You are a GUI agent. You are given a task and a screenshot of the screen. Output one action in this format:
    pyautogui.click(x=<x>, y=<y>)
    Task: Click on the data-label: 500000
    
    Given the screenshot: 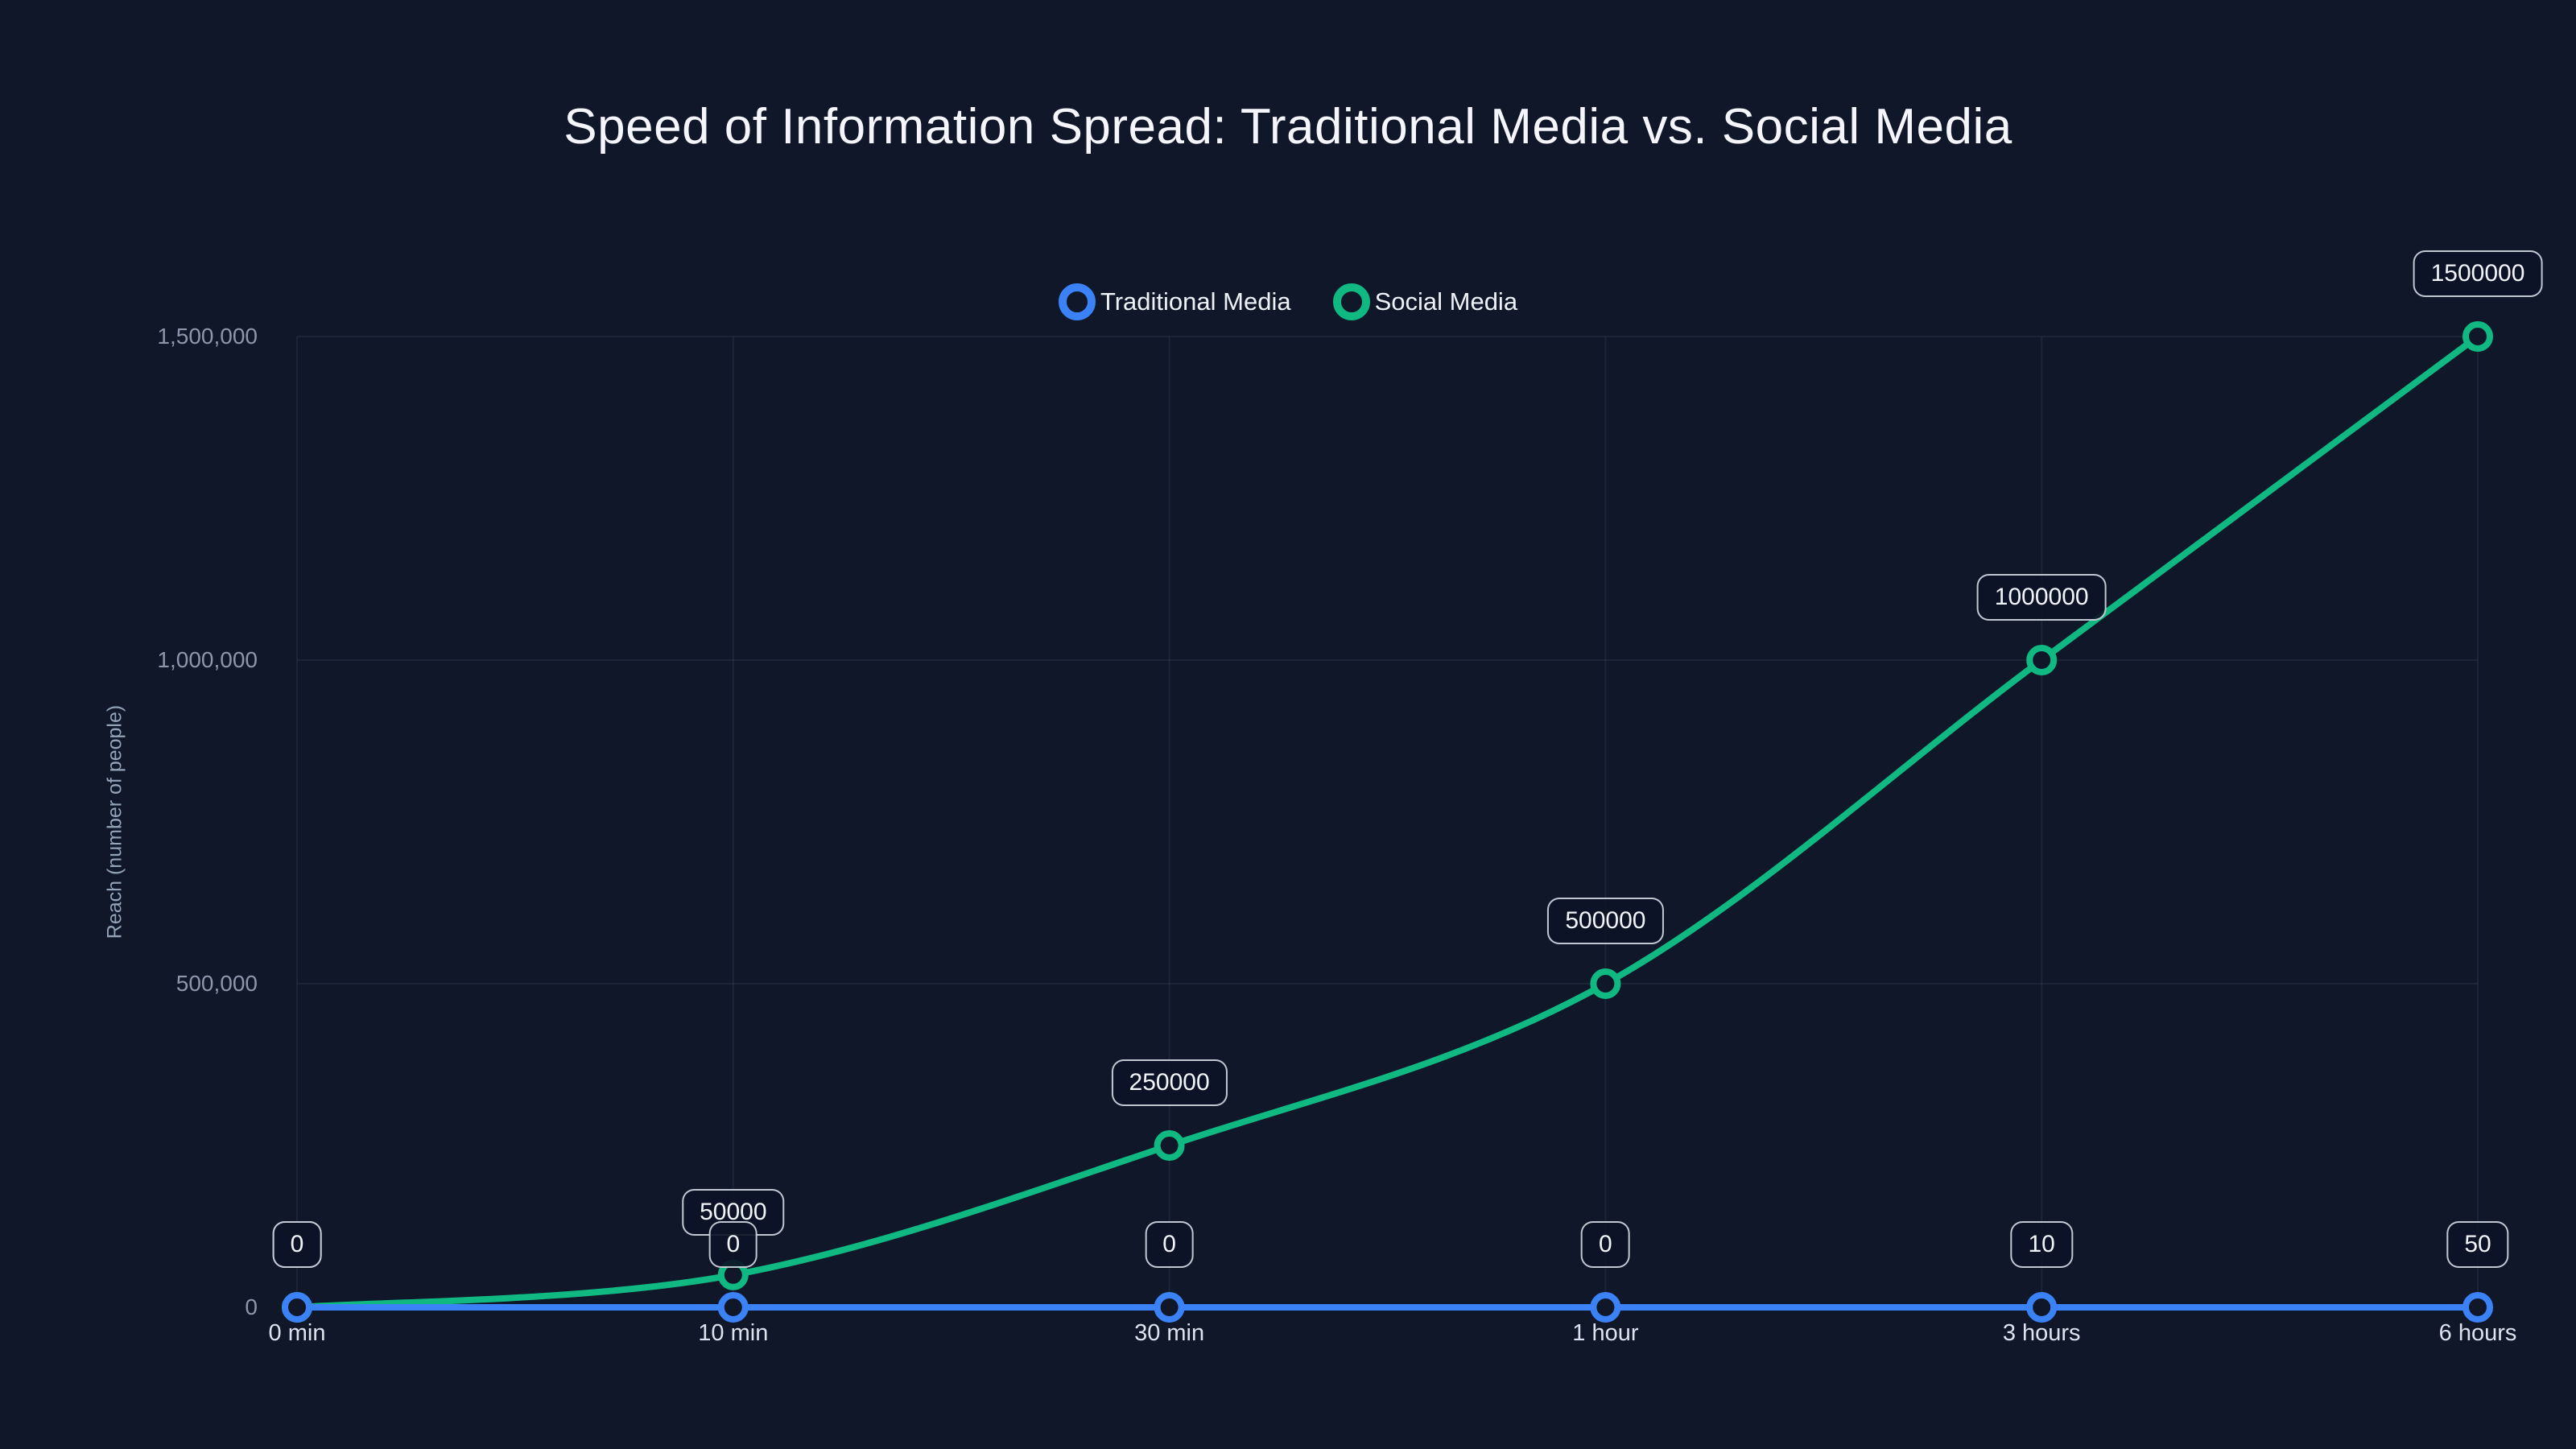 What is the action you would take?
    pyautogui.click(x=1605, y=921)
    